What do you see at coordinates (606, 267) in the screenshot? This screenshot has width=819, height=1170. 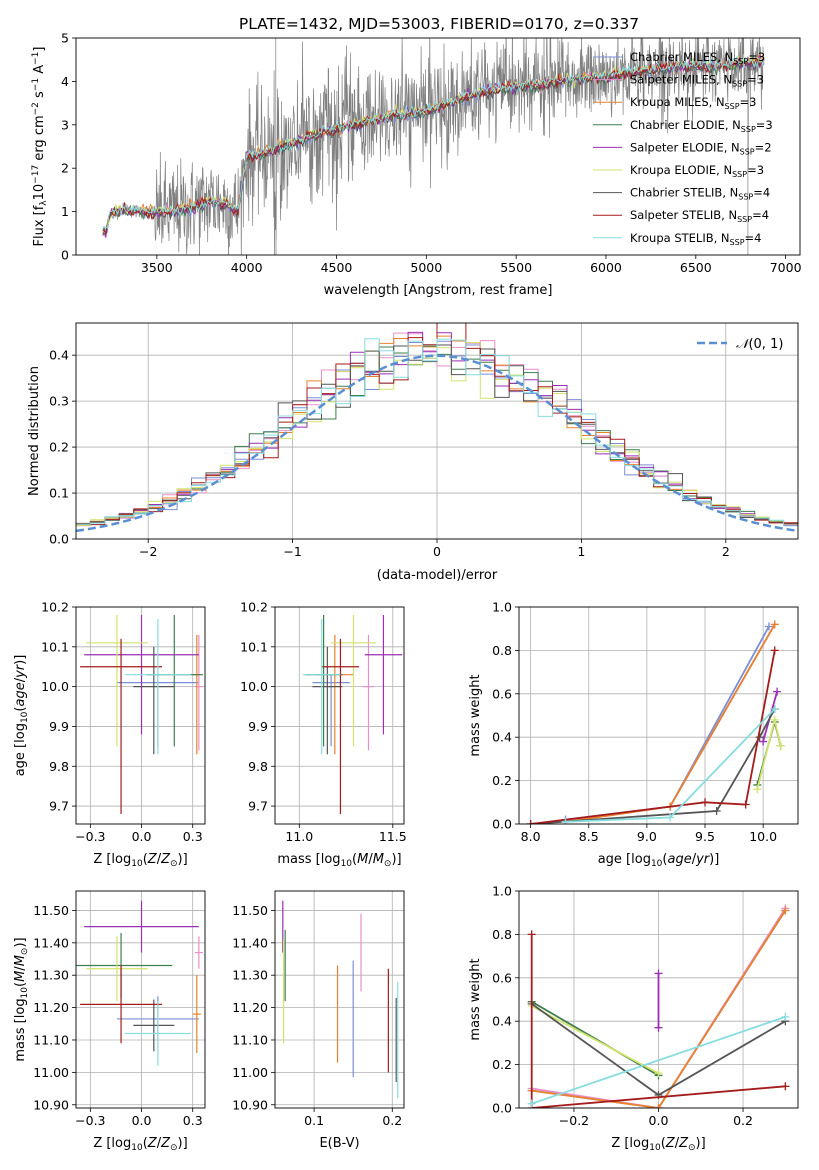 I see `spectrum-xtick-label: 6000` at bounding box center [606, 267].